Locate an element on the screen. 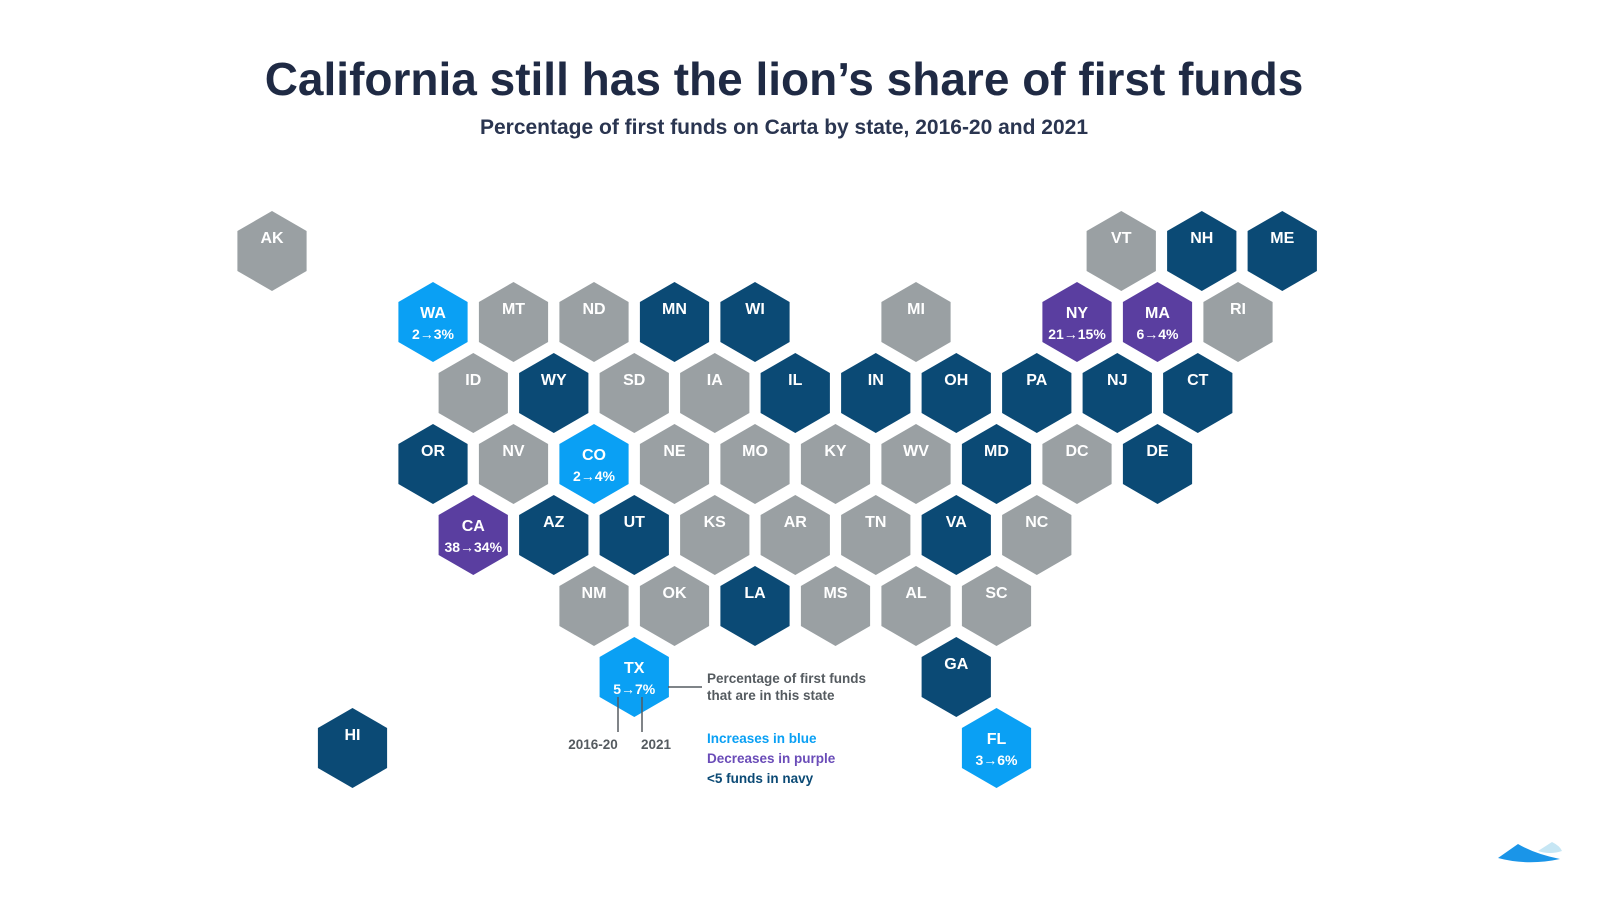  state-id: ID is located at coordinates (473, 393).